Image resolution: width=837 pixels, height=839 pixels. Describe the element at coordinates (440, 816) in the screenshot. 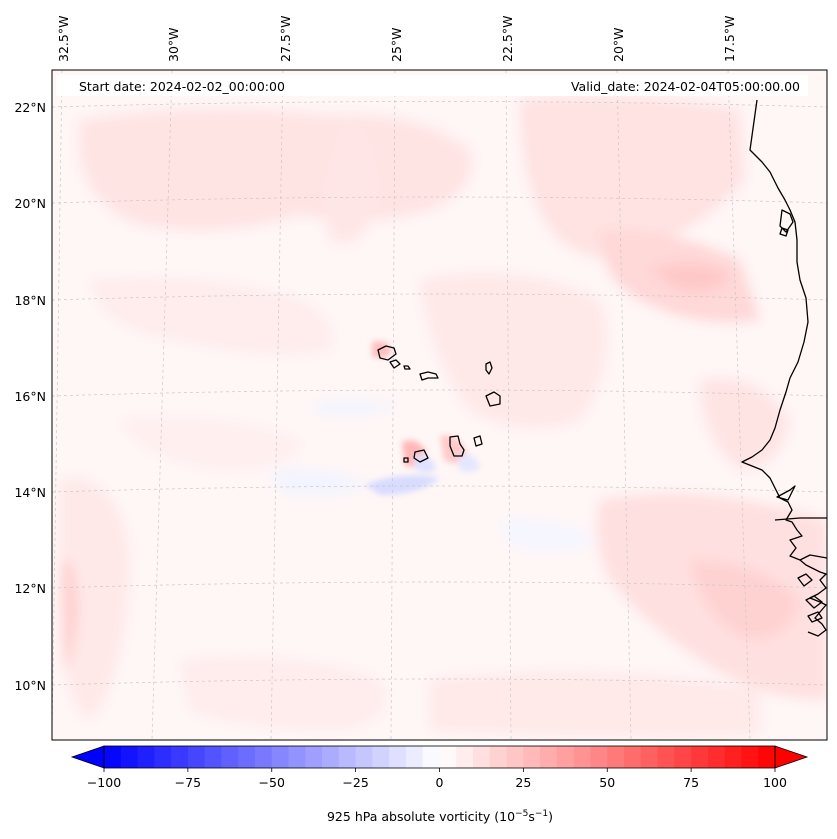

I see `colorbar-label: 925 hPa absolute vorticity (10−5s−1)` at that location.